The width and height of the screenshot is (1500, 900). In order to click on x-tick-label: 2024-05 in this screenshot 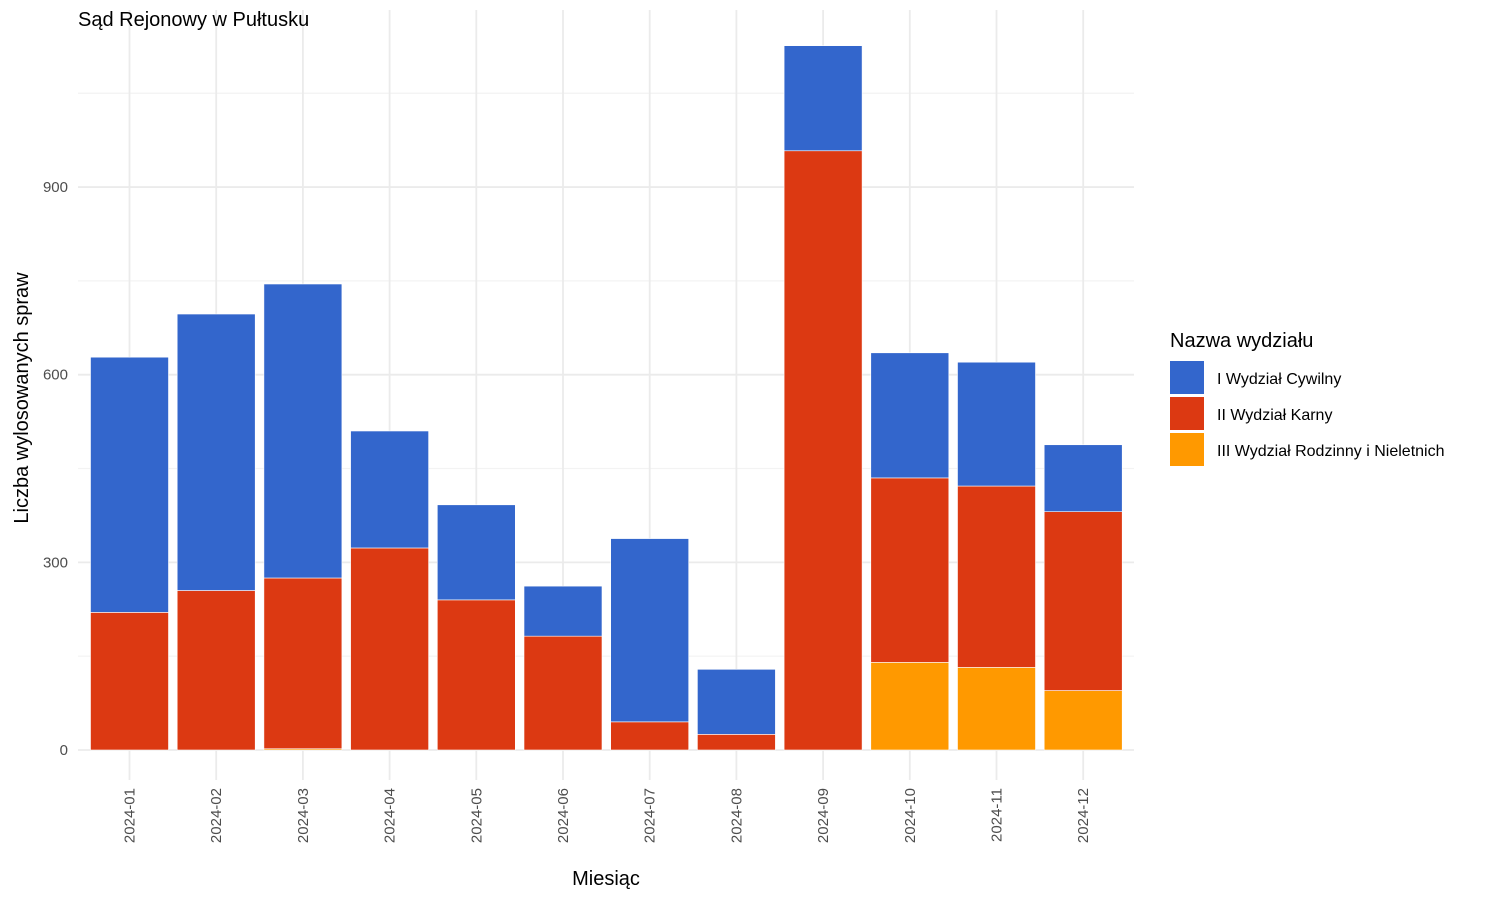, I will do `click(476, 815)`.